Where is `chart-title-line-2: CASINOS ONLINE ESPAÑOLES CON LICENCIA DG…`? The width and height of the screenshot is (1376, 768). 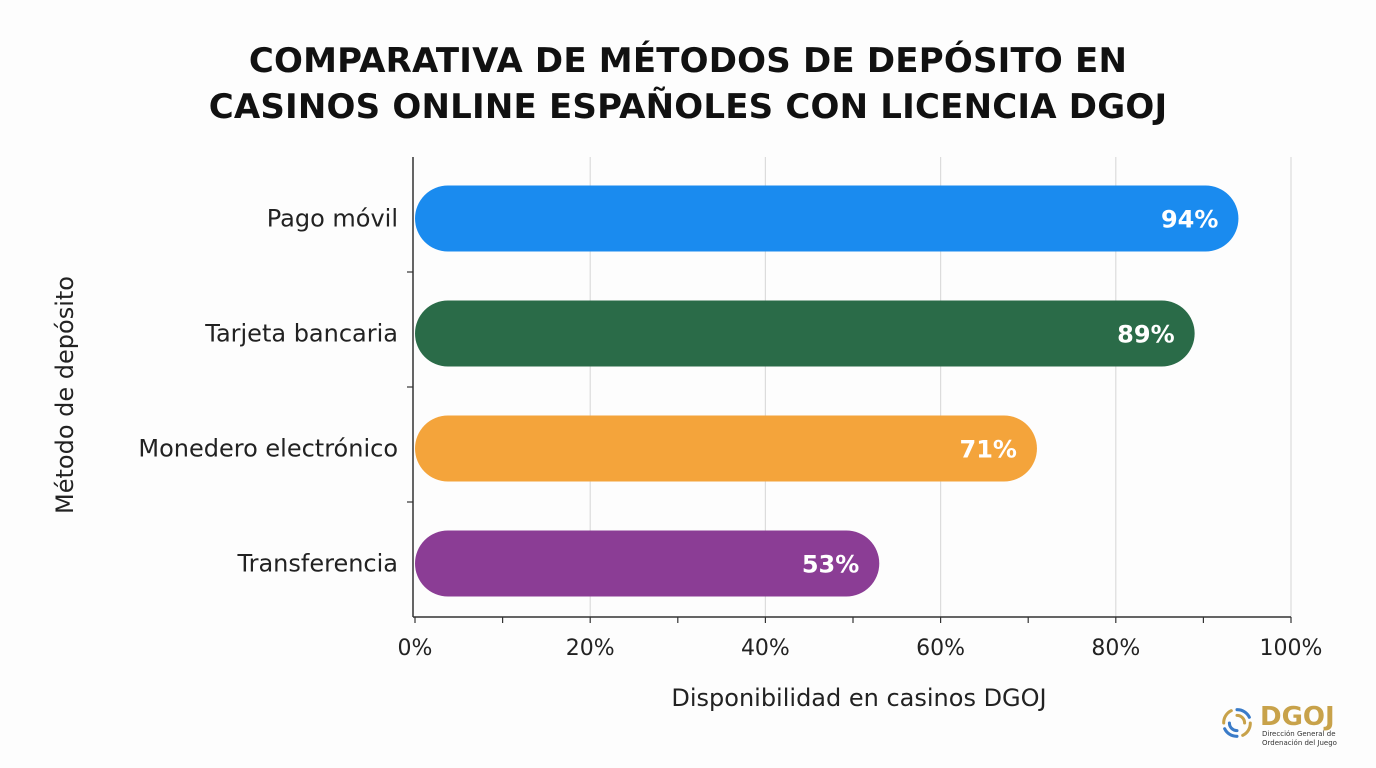 chart-title-line-2: CASINOS ONLINE ESPAÑOLES CON LICENCIA DG… is located at coordinates (688, 107).